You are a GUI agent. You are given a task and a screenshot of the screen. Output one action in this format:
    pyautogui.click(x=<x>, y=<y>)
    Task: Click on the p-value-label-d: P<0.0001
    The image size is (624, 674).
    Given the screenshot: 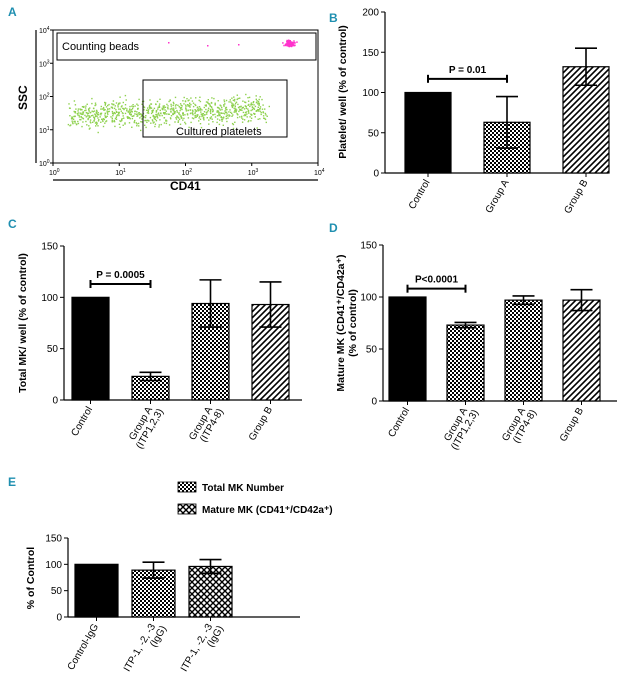 What is the action you would take?
    pyautogui.click(x=437, y=280)
    